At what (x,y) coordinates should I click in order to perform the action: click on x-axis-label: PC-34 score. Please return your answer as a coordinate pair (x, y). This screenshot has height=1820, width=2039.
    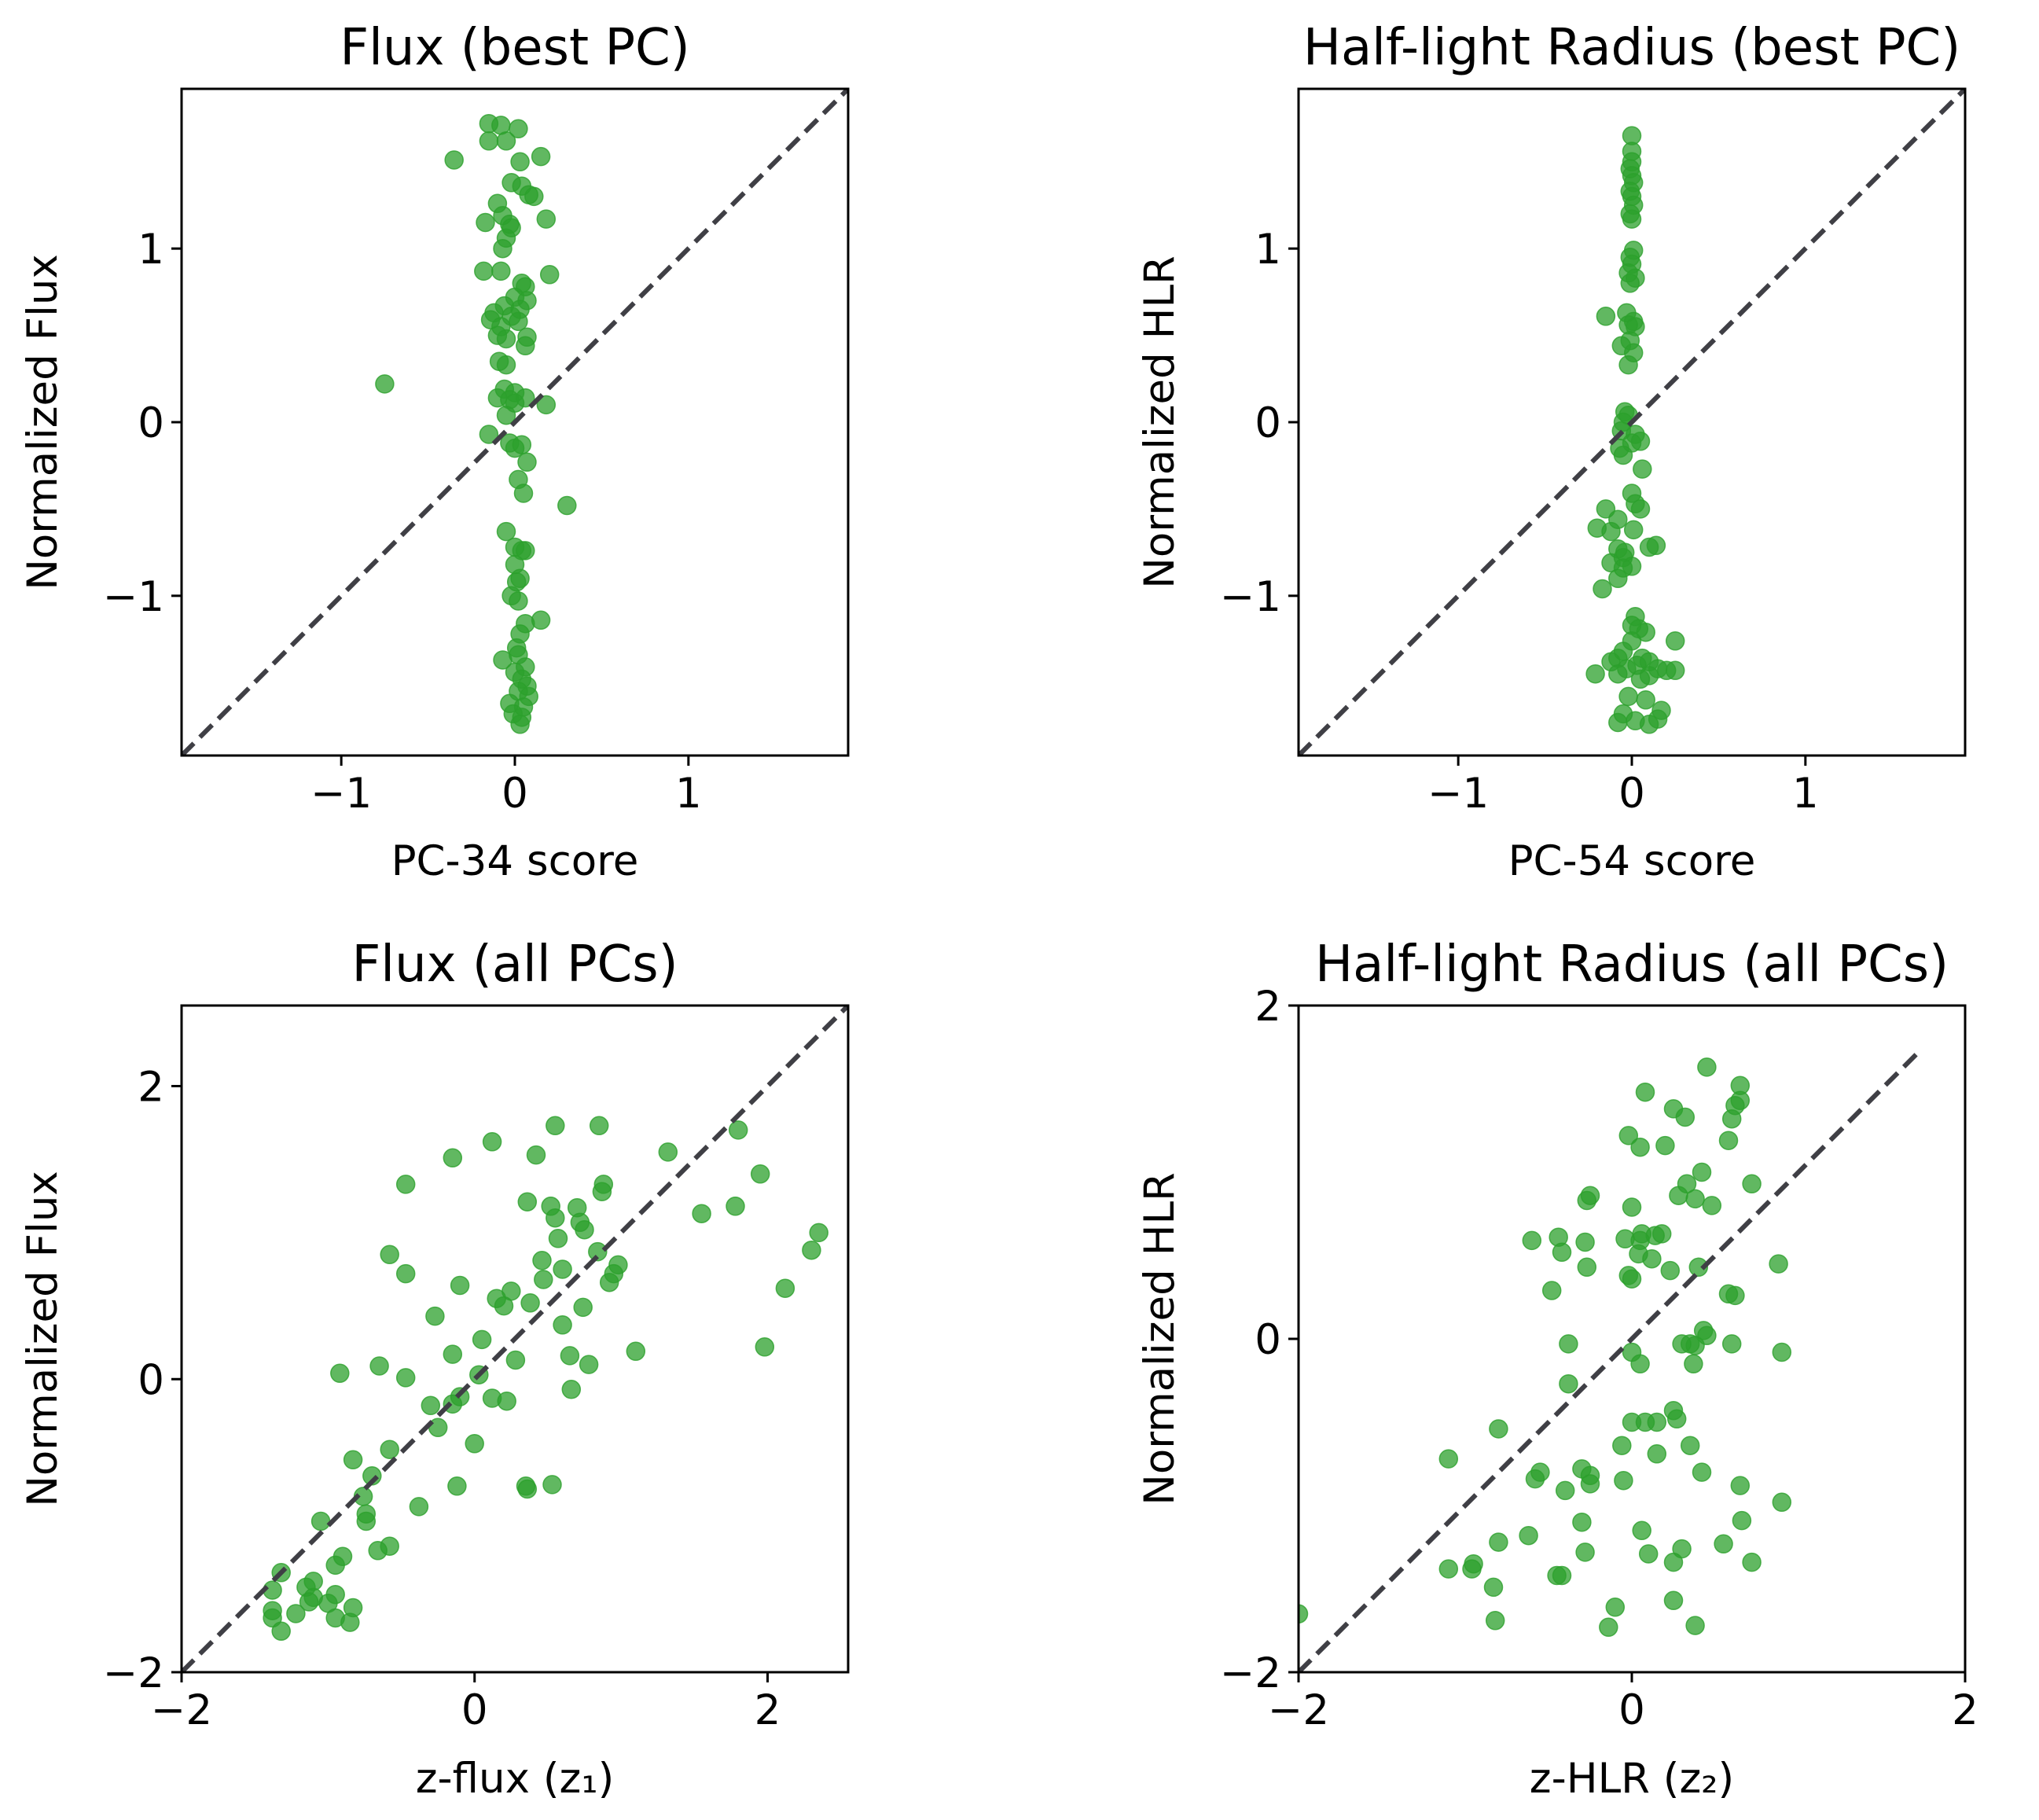
    Looking at the image, I should click on (515, 861).